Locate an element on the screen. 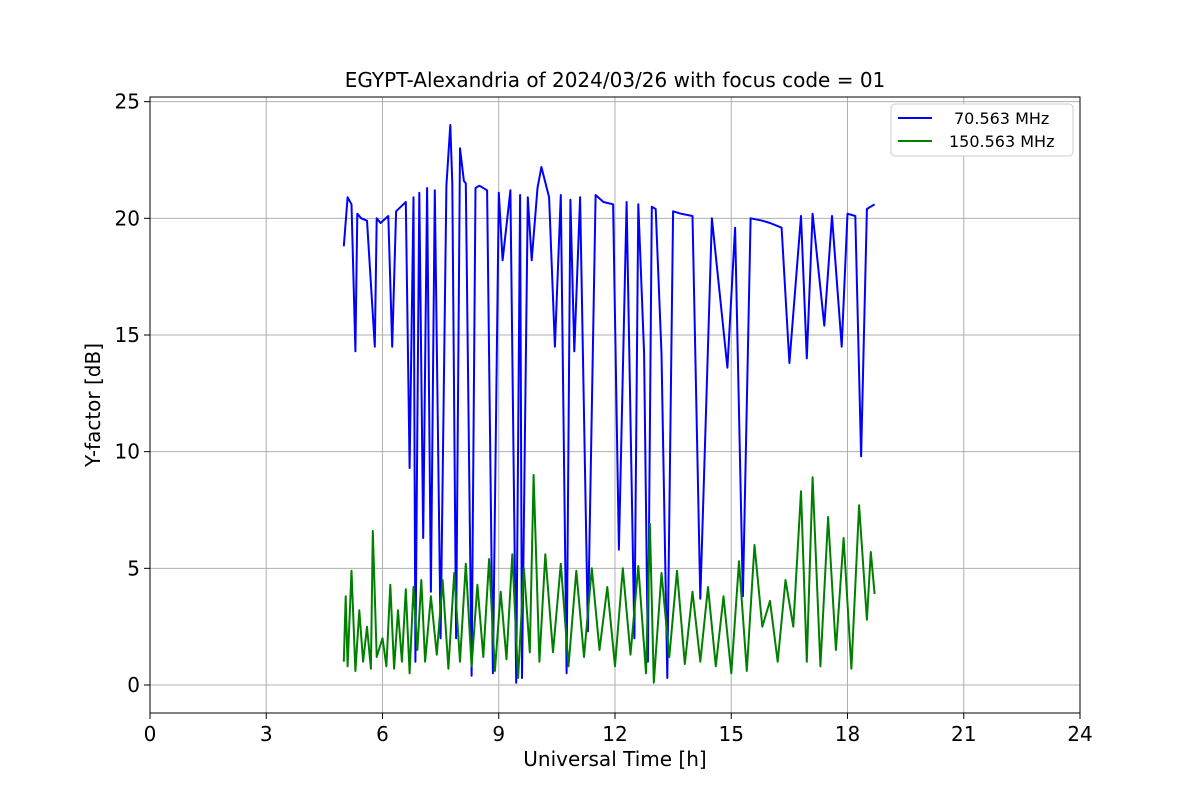  y-tick-label: 15 is located at coordinates (127, 335).